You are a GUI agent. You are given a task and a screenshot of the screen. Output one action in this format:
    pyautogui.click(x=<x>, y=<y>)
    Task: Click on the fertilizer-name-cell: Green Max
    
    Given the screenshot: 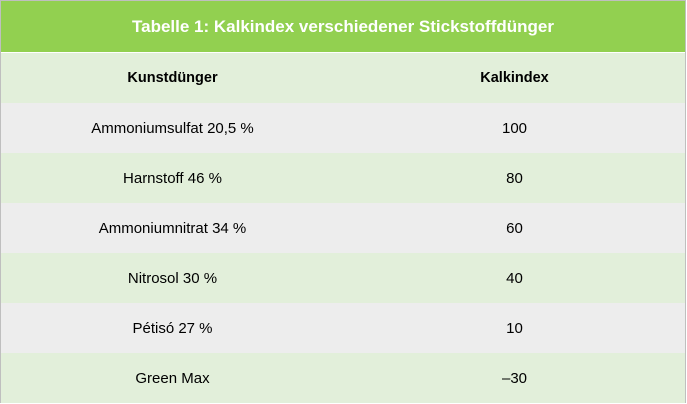 What is the action you would take?
    pyautogui.click(x=172, y=378)
    